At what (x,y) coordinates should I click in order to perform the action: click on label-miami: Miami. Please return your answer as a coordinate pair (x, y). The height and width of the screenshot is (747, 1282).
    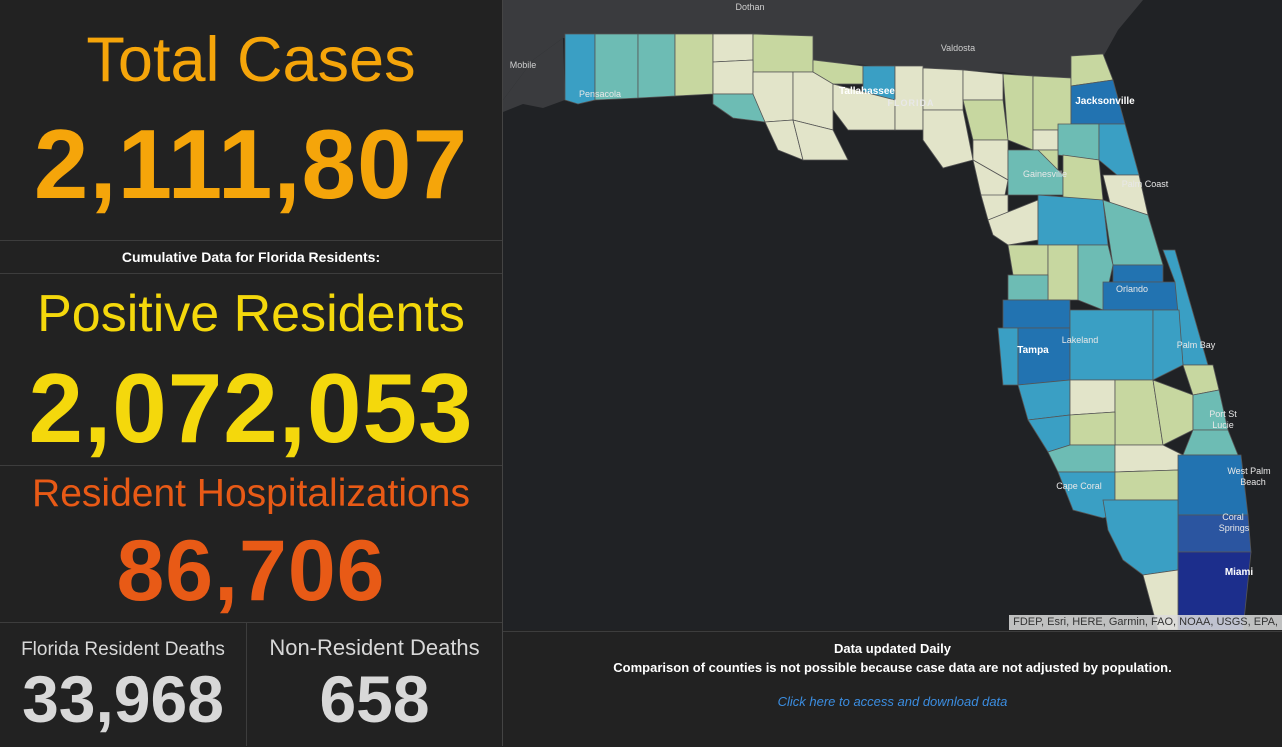
    Looking at the image, I should click on (1239, 572).